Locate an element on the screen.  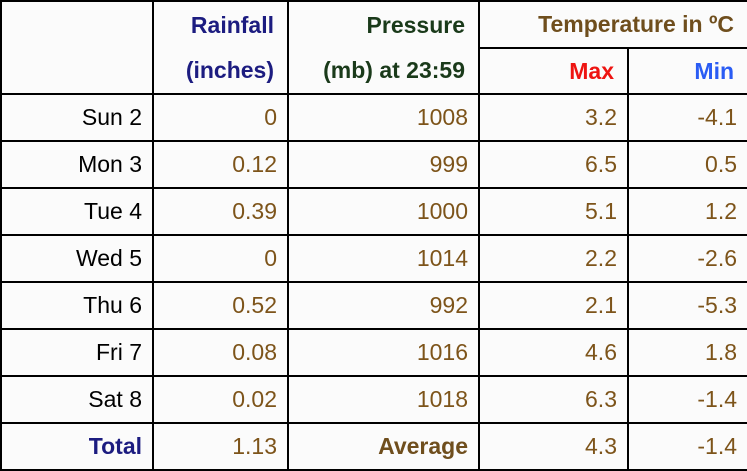
day-cell: Fri 7 is located at coordinates (77, 352).